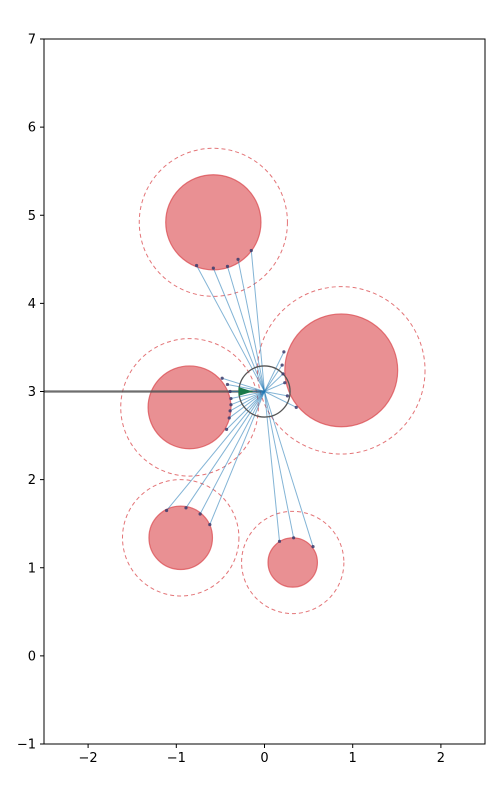 The image size is (500, 805). I want to click on heading-arrow, so click(245, 391).